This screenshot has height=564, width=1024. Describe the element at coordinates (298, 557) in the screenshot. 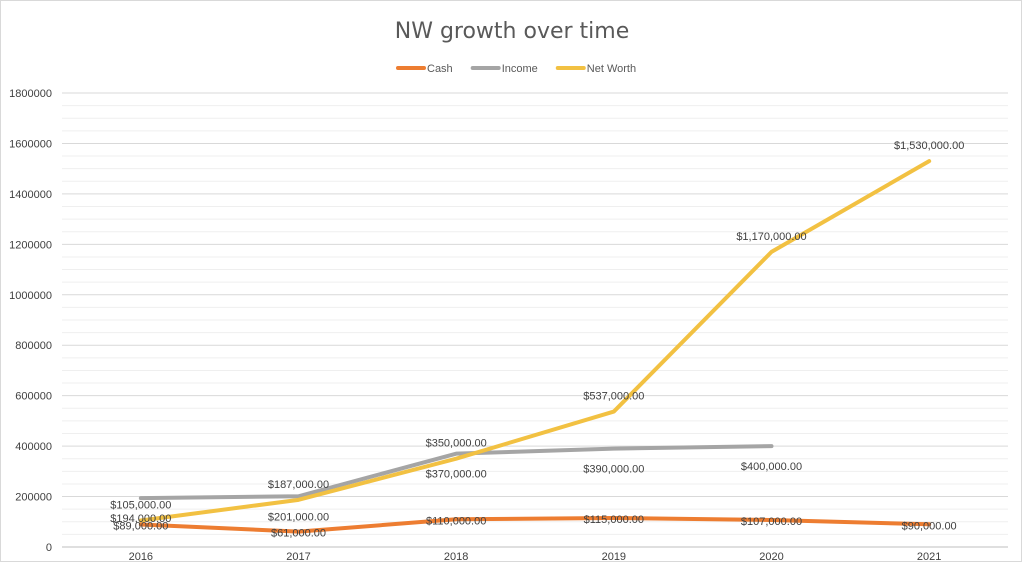

I see `x-tick-label: 2017` at that location.